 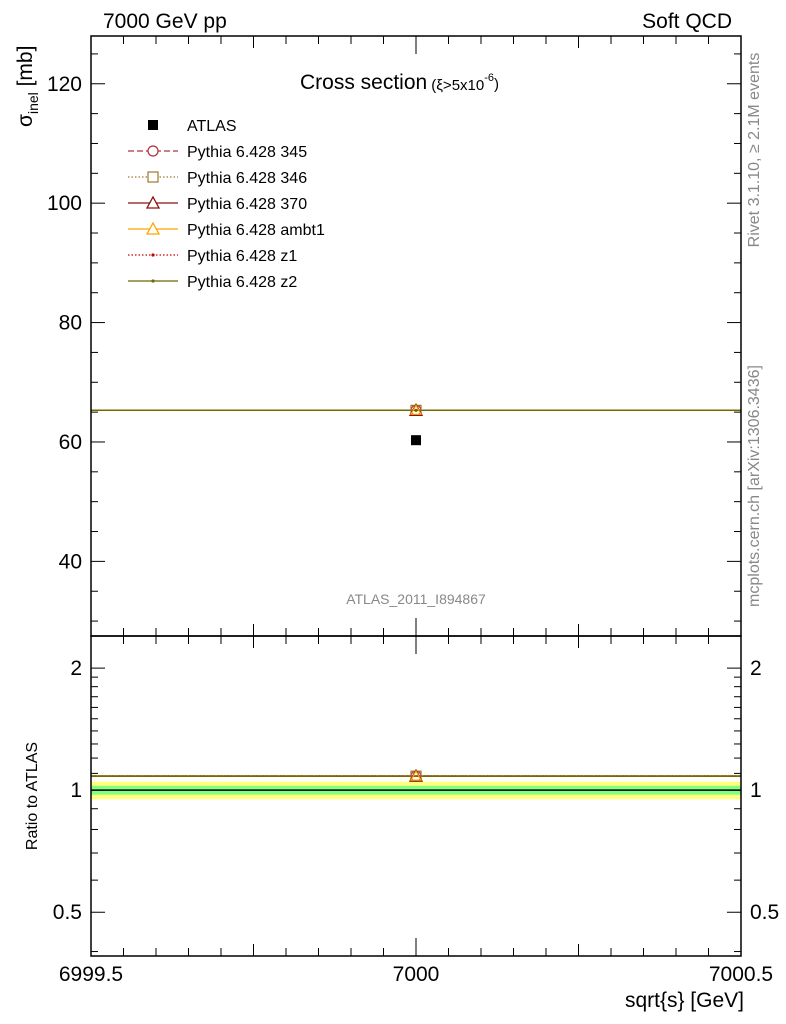 What do you see at coordinates (70, 561) in the screenshot?
I see `y-tick-label: 40` at bounding box center [70, 561].